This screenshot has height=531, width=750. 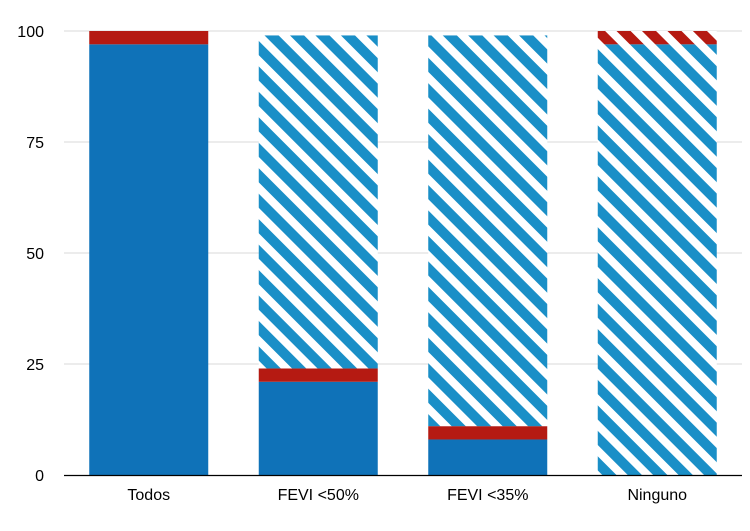 I want to click on y-tick-label: 0, so click(x=39, y=476).